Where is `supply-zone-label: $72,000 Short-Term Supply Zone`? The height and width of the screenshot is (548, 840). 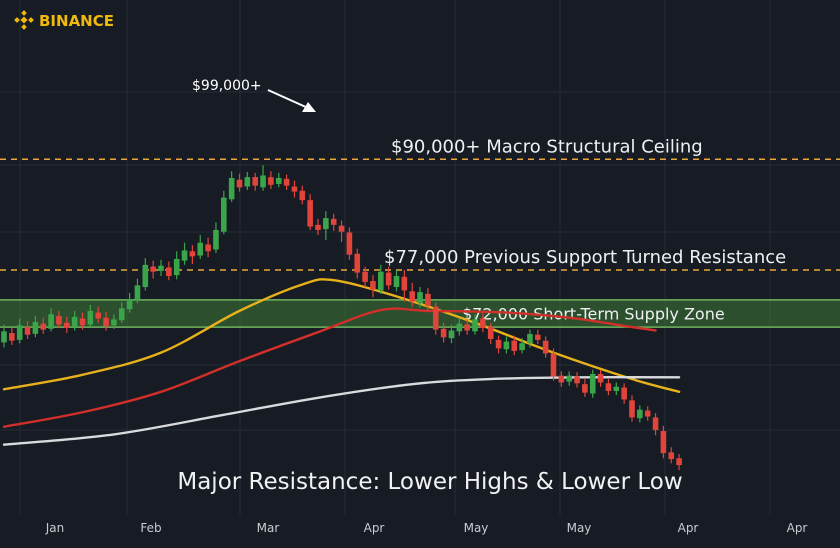
supply-zone-label: $72,000 Short-Term Supply Zone is located at coordinates (593, 313).